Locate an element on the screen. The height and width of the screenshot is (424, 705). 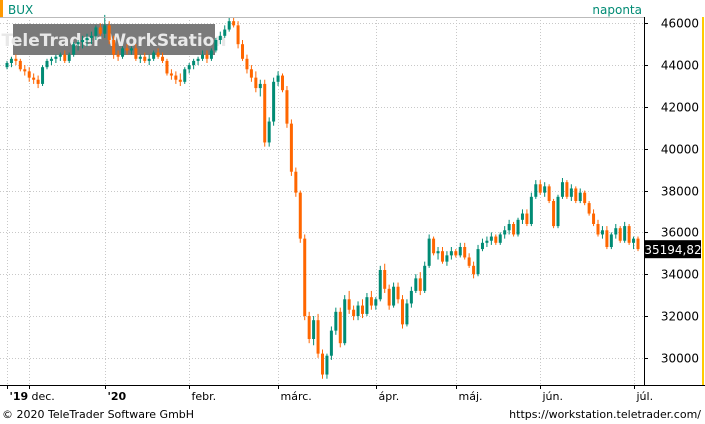
last-price-box: 35194,82 is located at coordinates (673, 249).